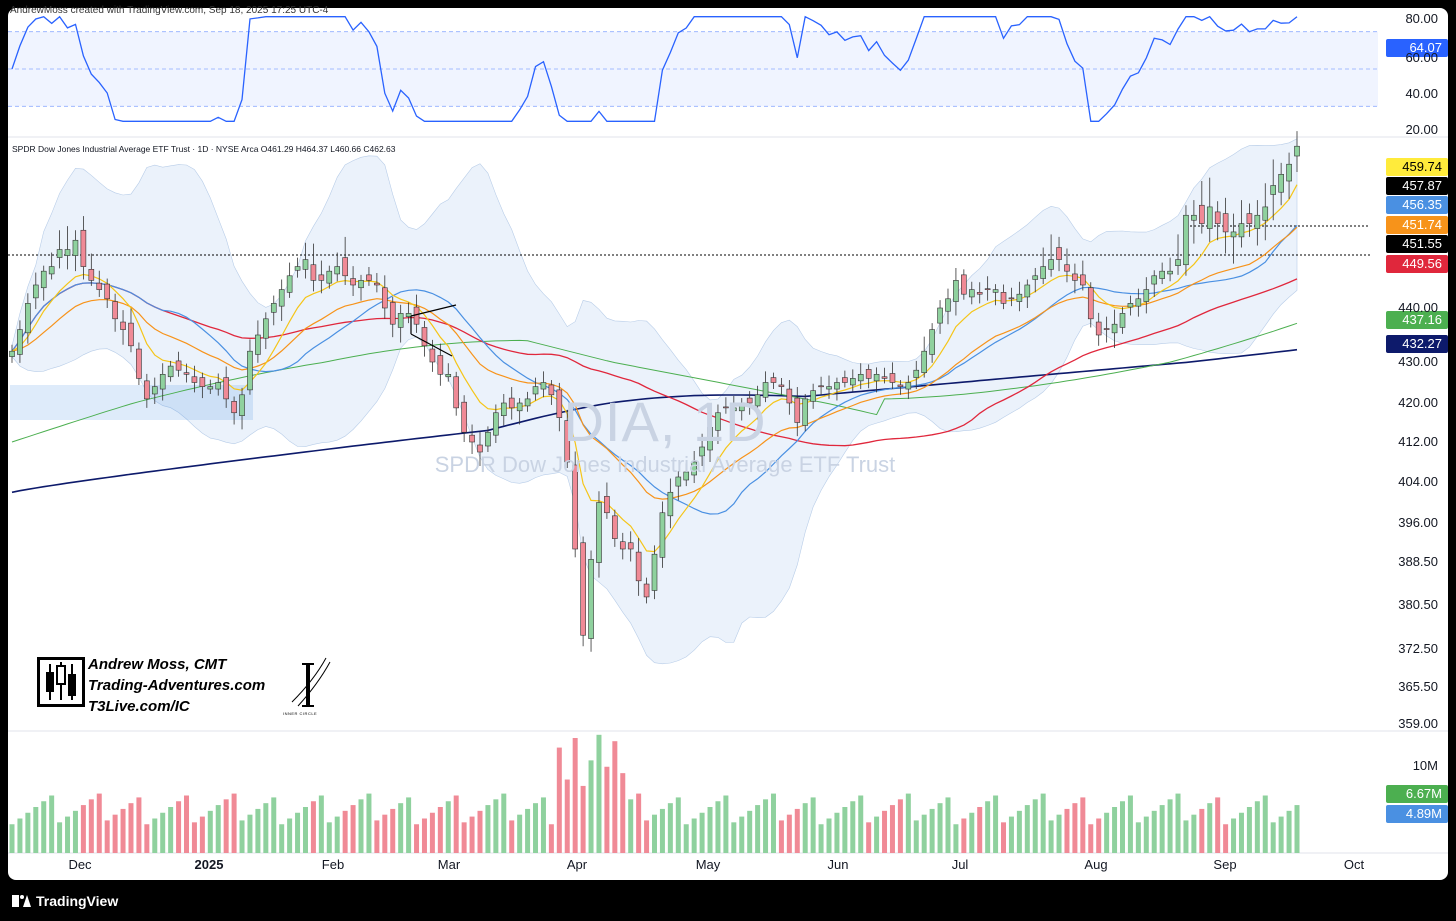  I want to click on volume-tag: 6.67M, so click(1417, 794).